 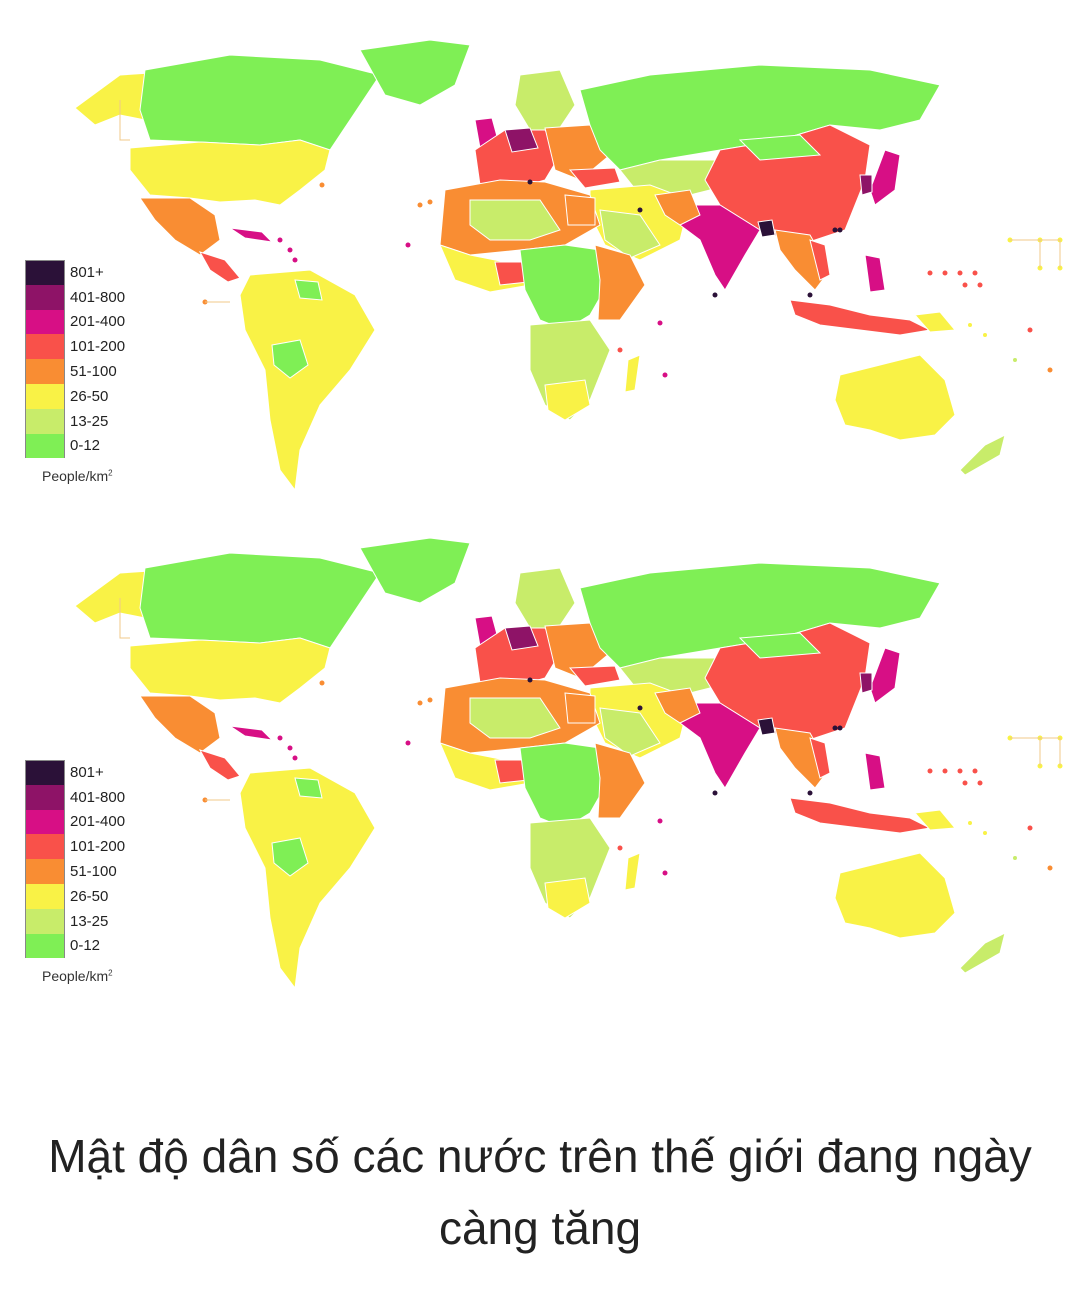 What do you see at coordinates (230, 670) in the screenshot?
I see `region-usa` at bounding box center [230, 670].